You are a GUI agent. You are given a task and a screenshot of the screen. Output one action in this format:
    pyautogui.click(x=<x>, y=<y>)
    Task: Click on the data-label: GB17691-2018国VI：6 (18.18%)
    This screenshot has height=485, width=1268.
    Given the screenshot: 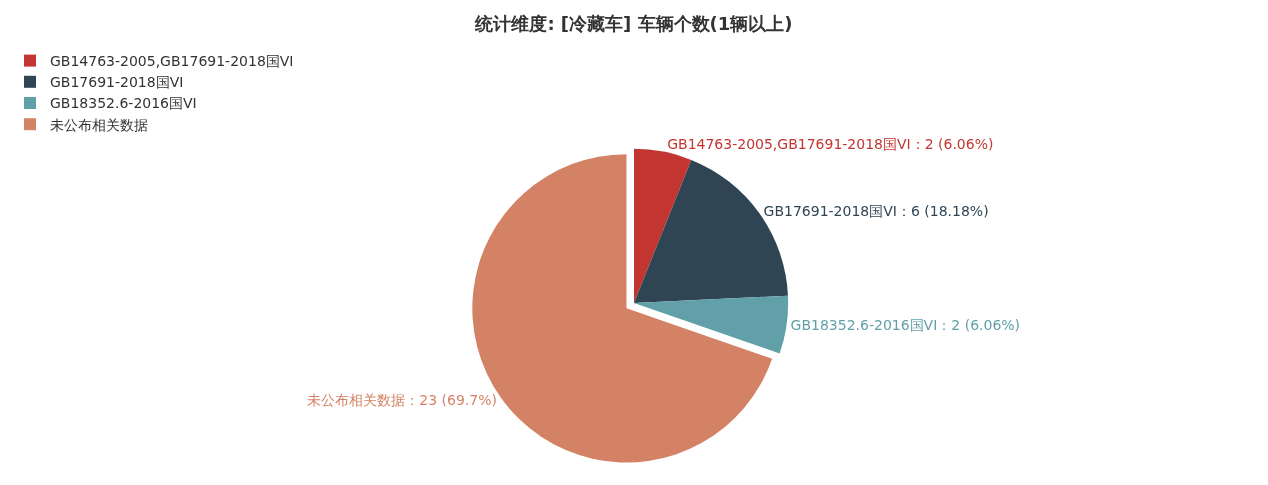 What is the action you would take?
    pyautogui.click(x=876, y=210)
    